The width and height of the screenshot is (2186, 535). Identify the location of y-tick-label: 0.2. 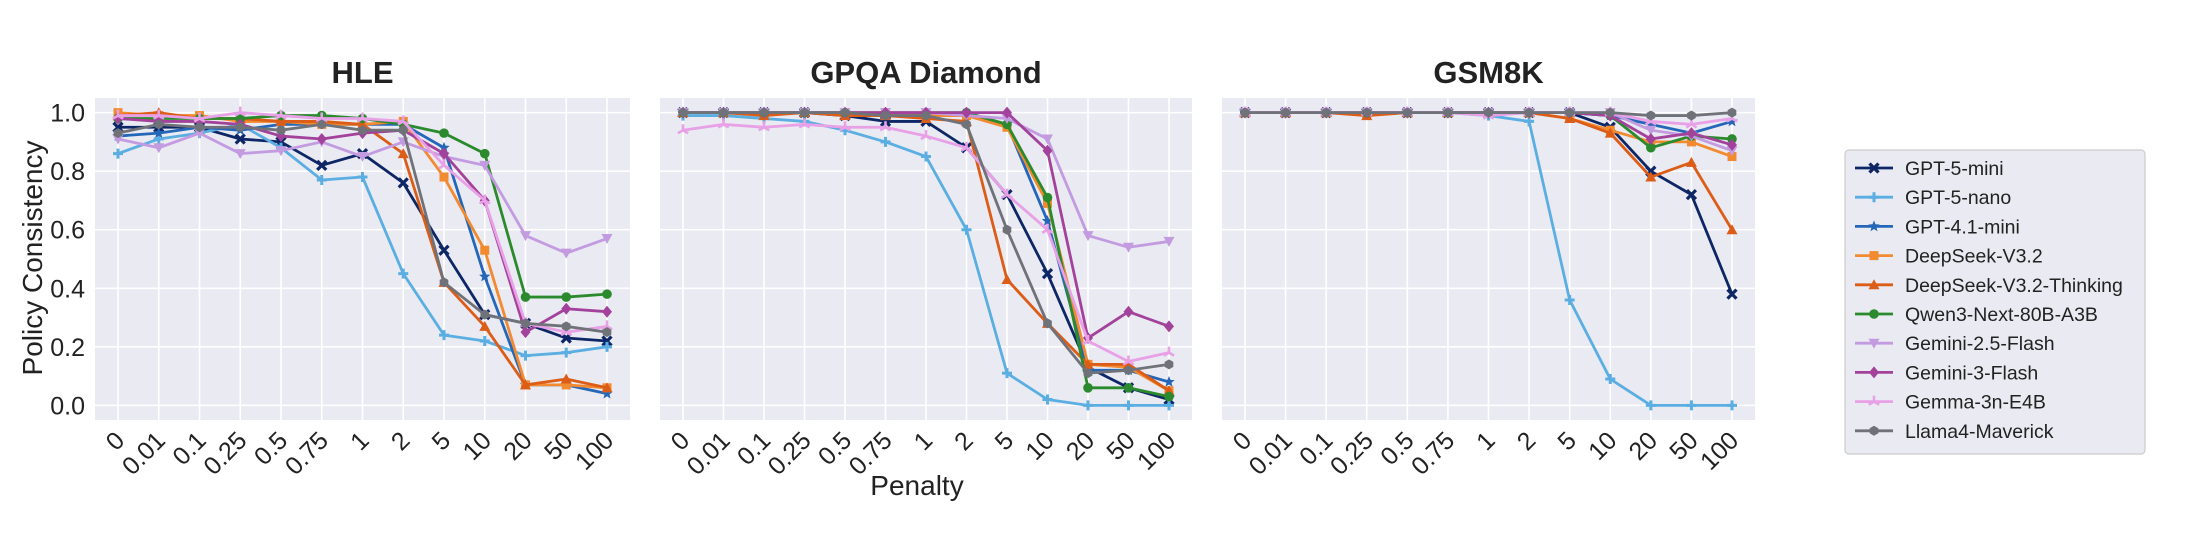
(67, 348).